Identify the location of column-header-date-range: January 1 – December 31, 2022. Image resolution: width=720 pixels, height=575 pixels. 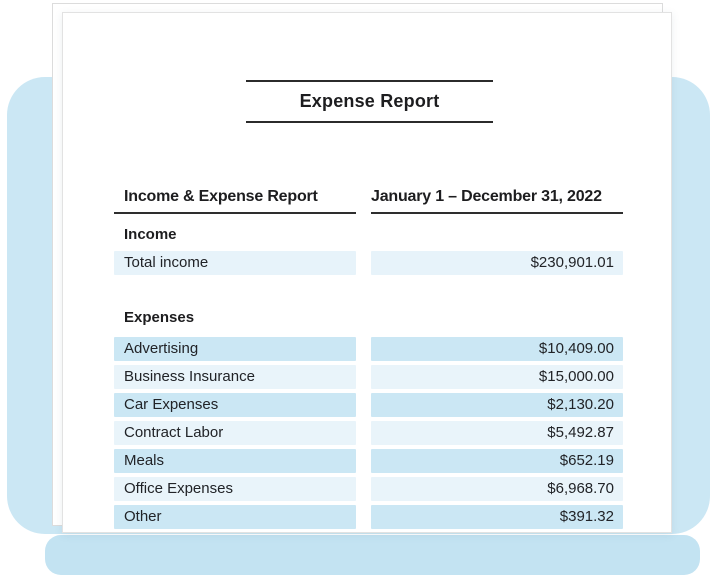
(497, 200).